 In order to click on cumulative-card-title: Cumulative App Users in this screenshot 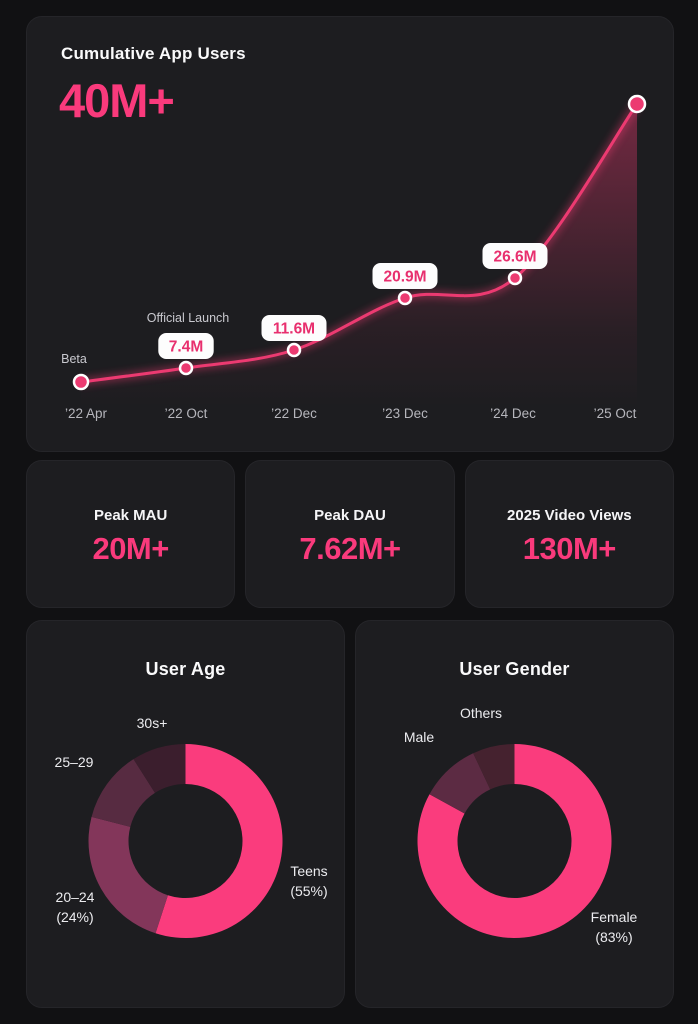, I will do `click(153, 53)`.